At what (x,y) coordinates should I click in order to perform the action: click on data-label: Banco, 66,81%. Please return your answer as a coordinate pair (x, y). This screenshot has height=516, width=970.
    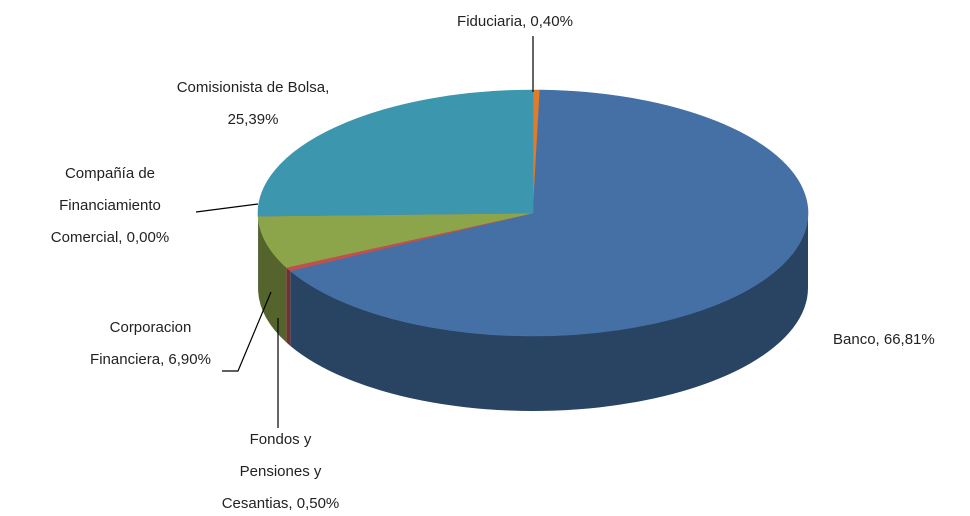
    Looking at the image, I should click on (884, 339).